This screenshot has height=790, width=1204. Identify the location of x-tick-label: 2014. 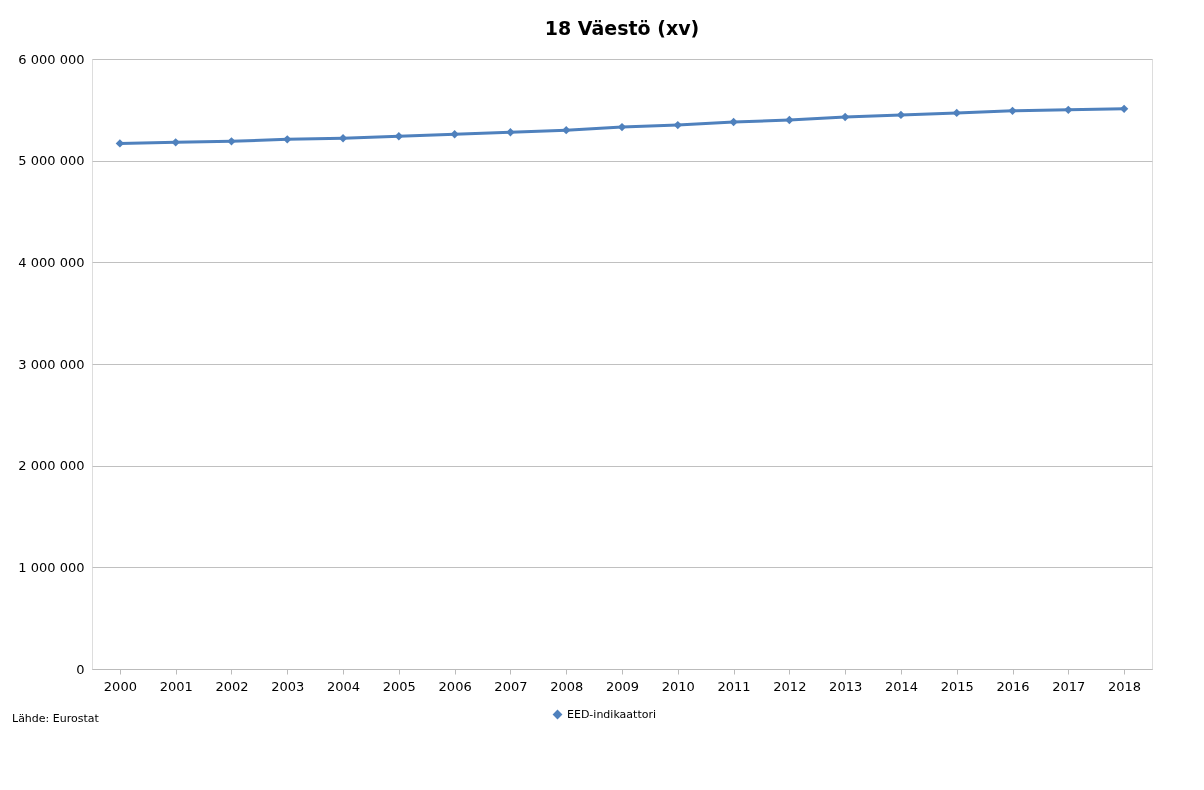
(901, 686).